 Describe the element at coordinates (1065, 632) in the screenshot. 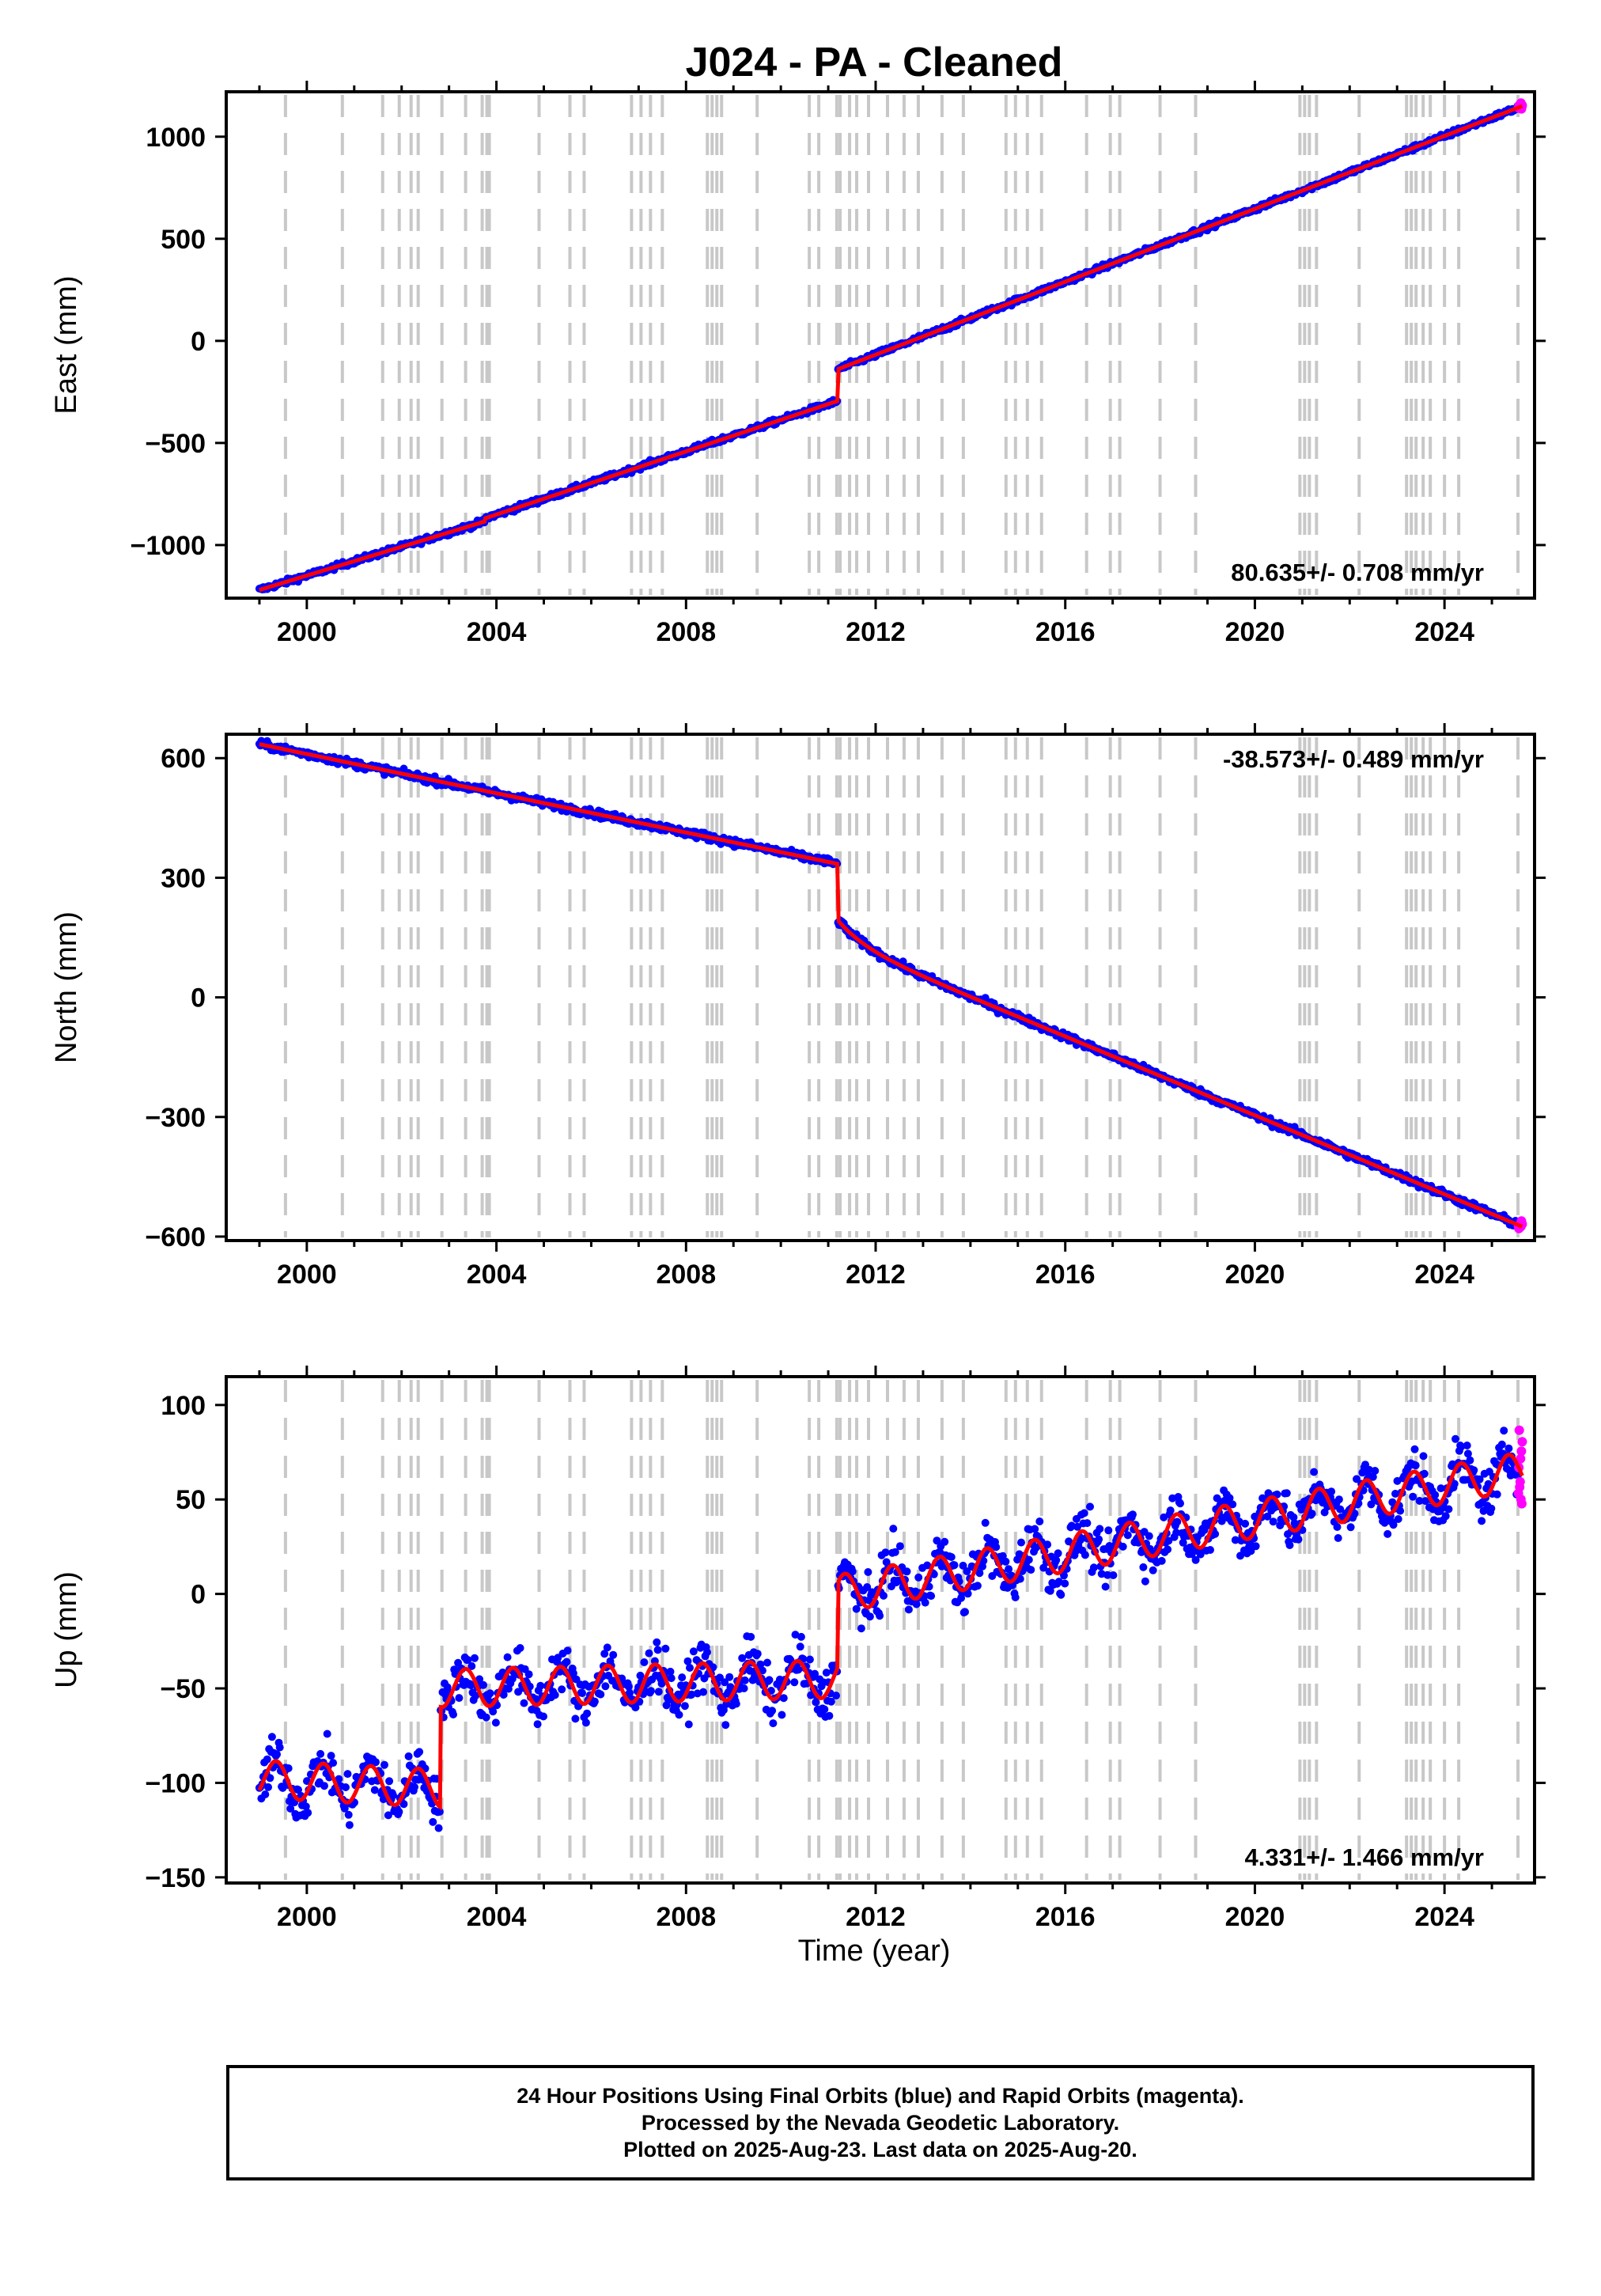

I see `east-xtick-label: 2016` at that location.